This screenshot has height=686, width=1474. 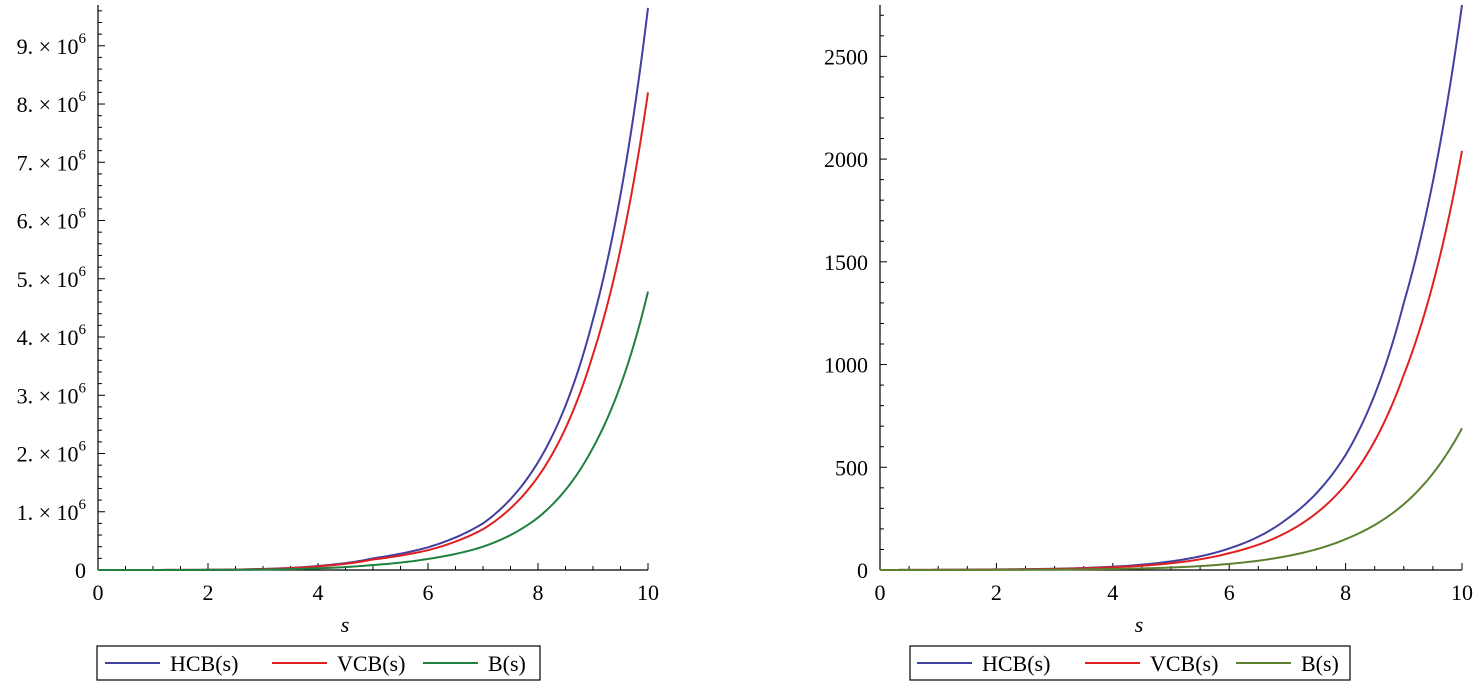 I want to click on y-tick-label: 2500, so click(x=846, y=56).